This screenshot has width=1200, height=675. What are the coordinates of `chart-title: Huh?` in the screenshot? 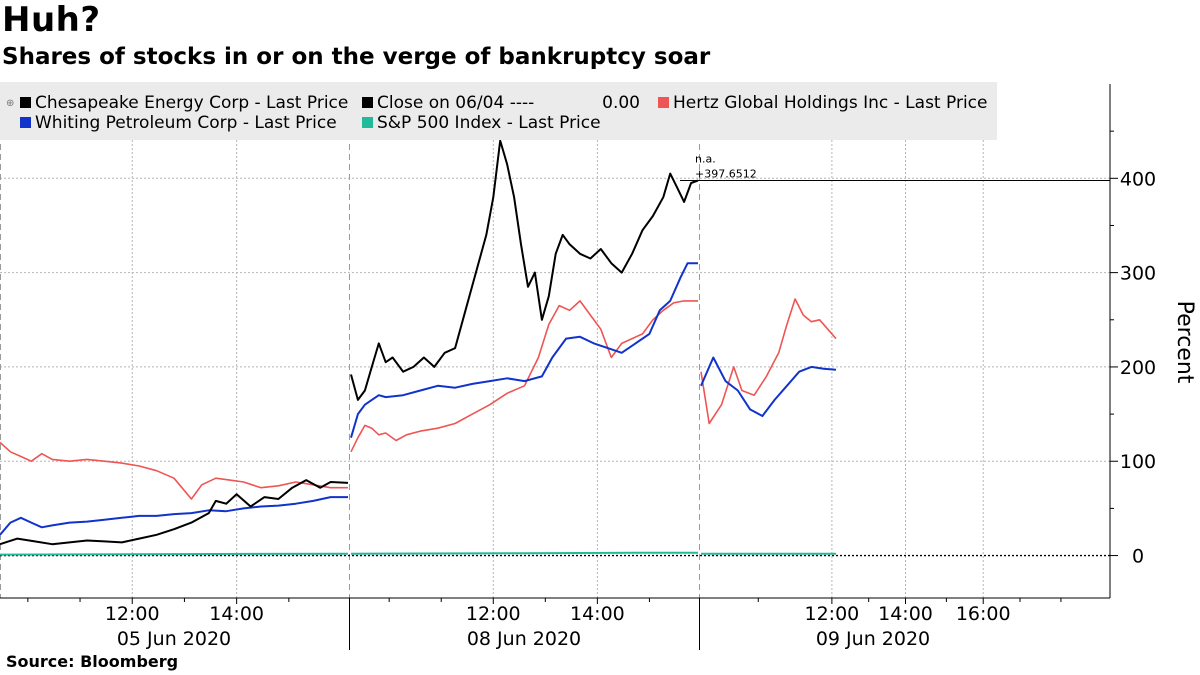 It's located at (51, 20).